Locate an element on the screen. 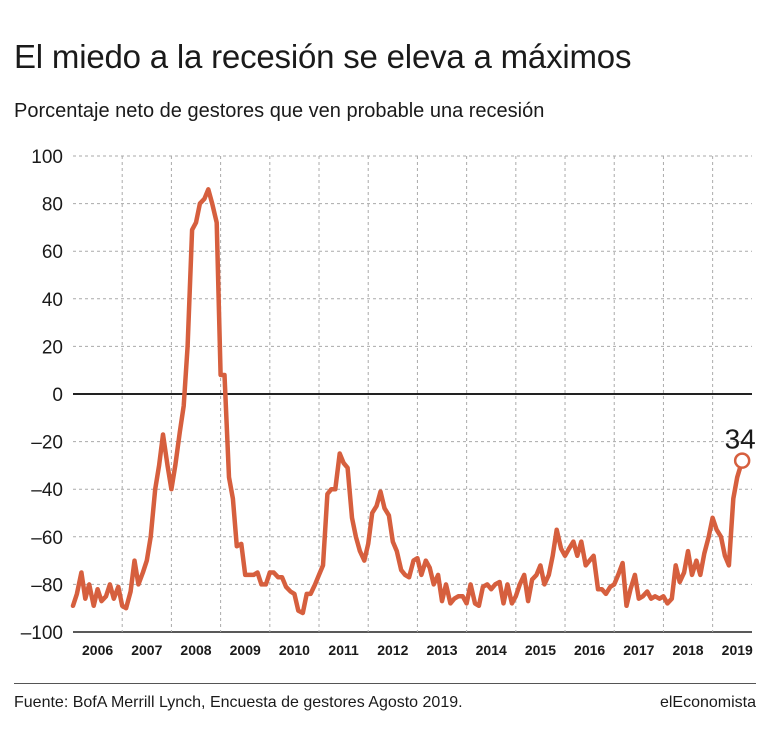 Image resolution: width=770 pixels, height=730 pixels. y-tick-label: –20 is located at coordinates (47, 443).